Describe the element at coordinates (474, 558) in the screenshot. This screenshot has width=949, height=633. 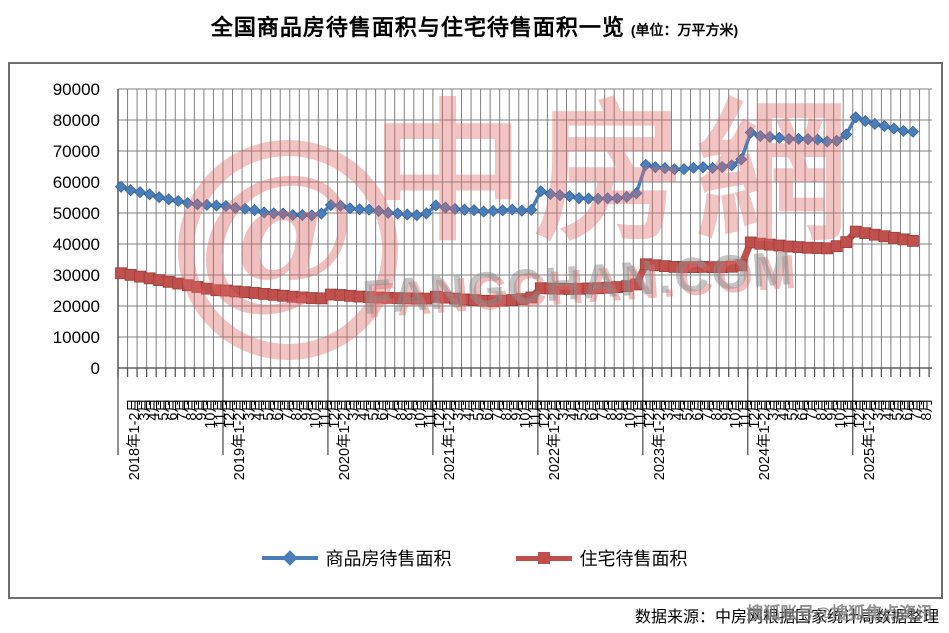
I see `legend: 商品房待售面积 住宅待售面积` at that location.